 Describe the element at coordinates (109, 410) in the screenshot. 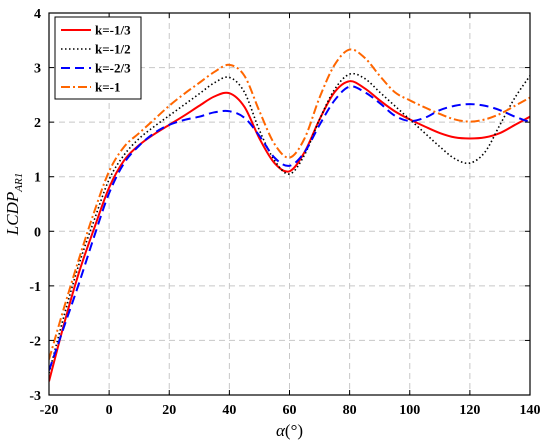

I see `x-tick-label: 0` at that location.